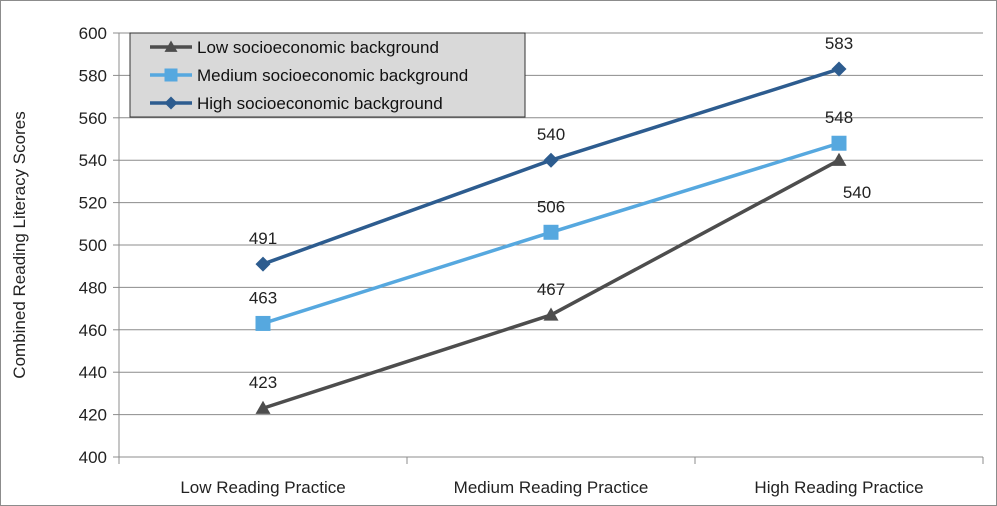 The height and width of the screenshot is (506, 997). What do you see at coordinates (93, 457) in the screenshot?
I see `y-tick-label: 400` at bounding box center [93, 457].